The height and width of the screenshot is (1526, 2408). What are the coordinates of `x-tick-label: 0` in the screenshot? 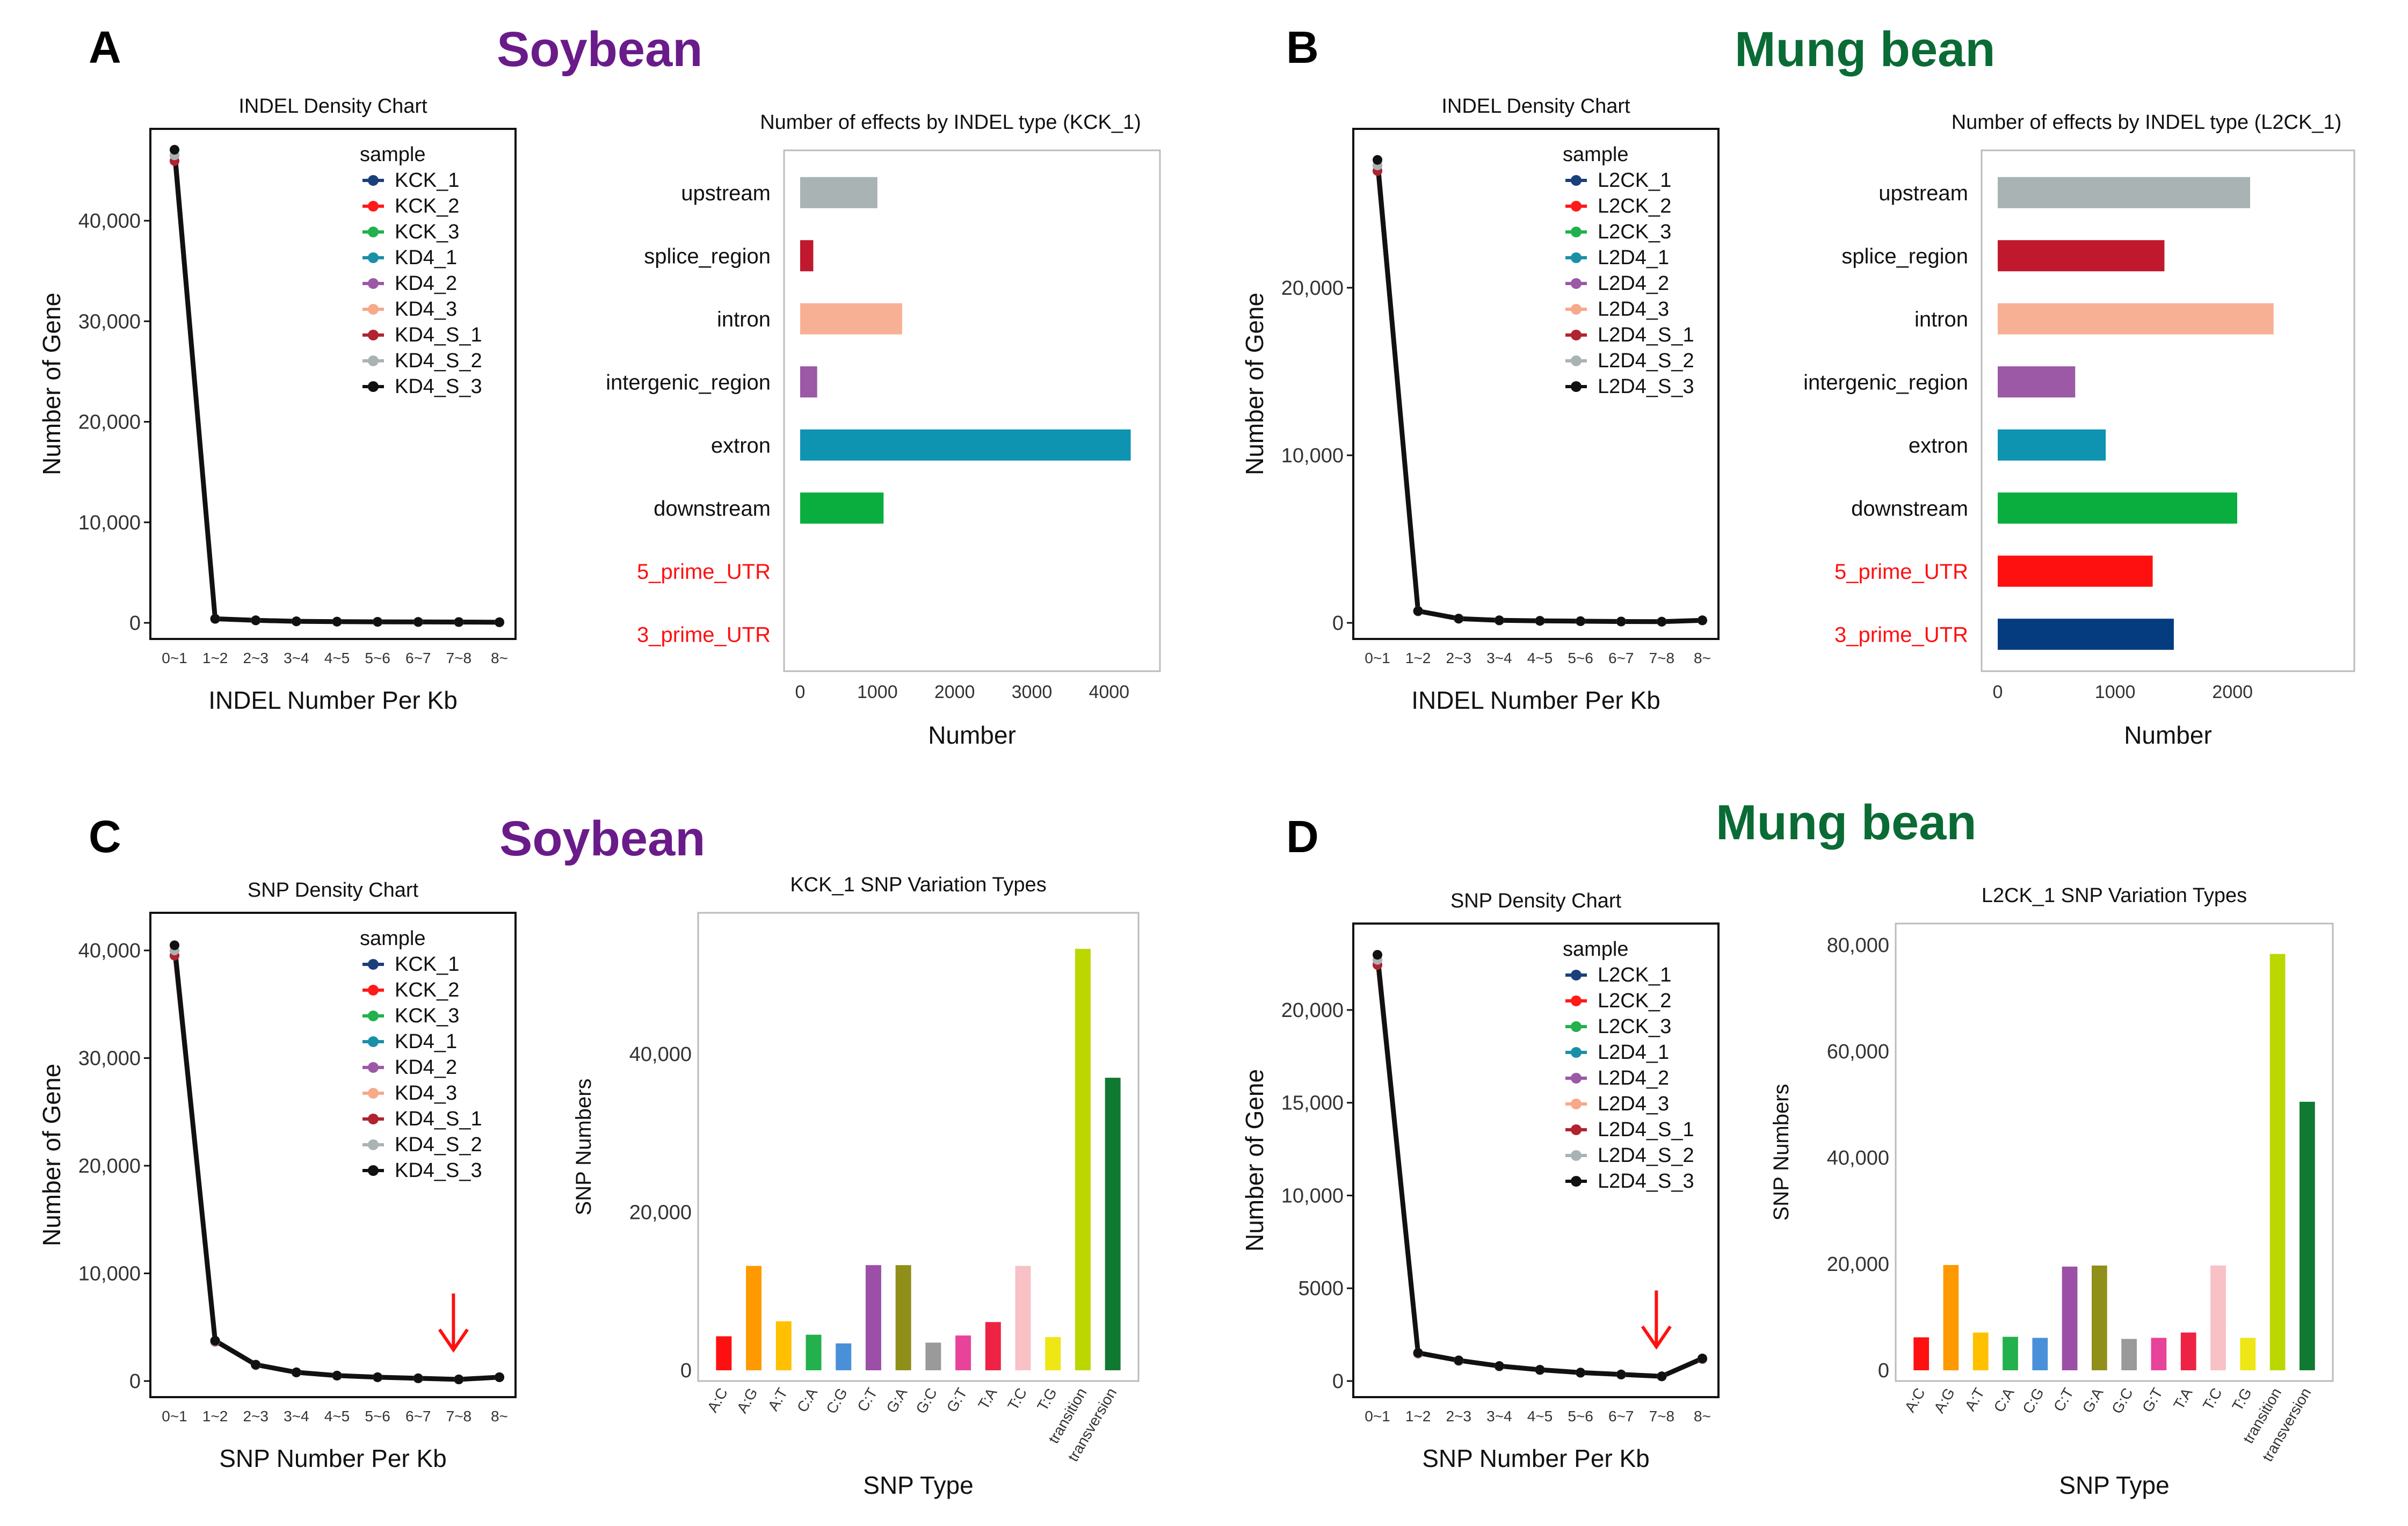 It's located at (801, 692).